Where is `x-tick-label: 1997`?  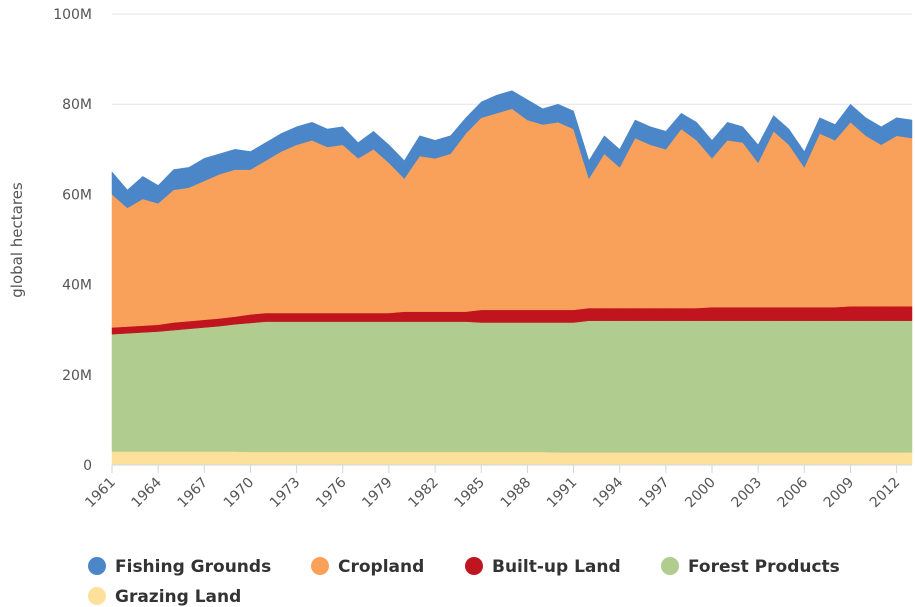
x-tick-label: 1997 is located at coordinates (654, 493).